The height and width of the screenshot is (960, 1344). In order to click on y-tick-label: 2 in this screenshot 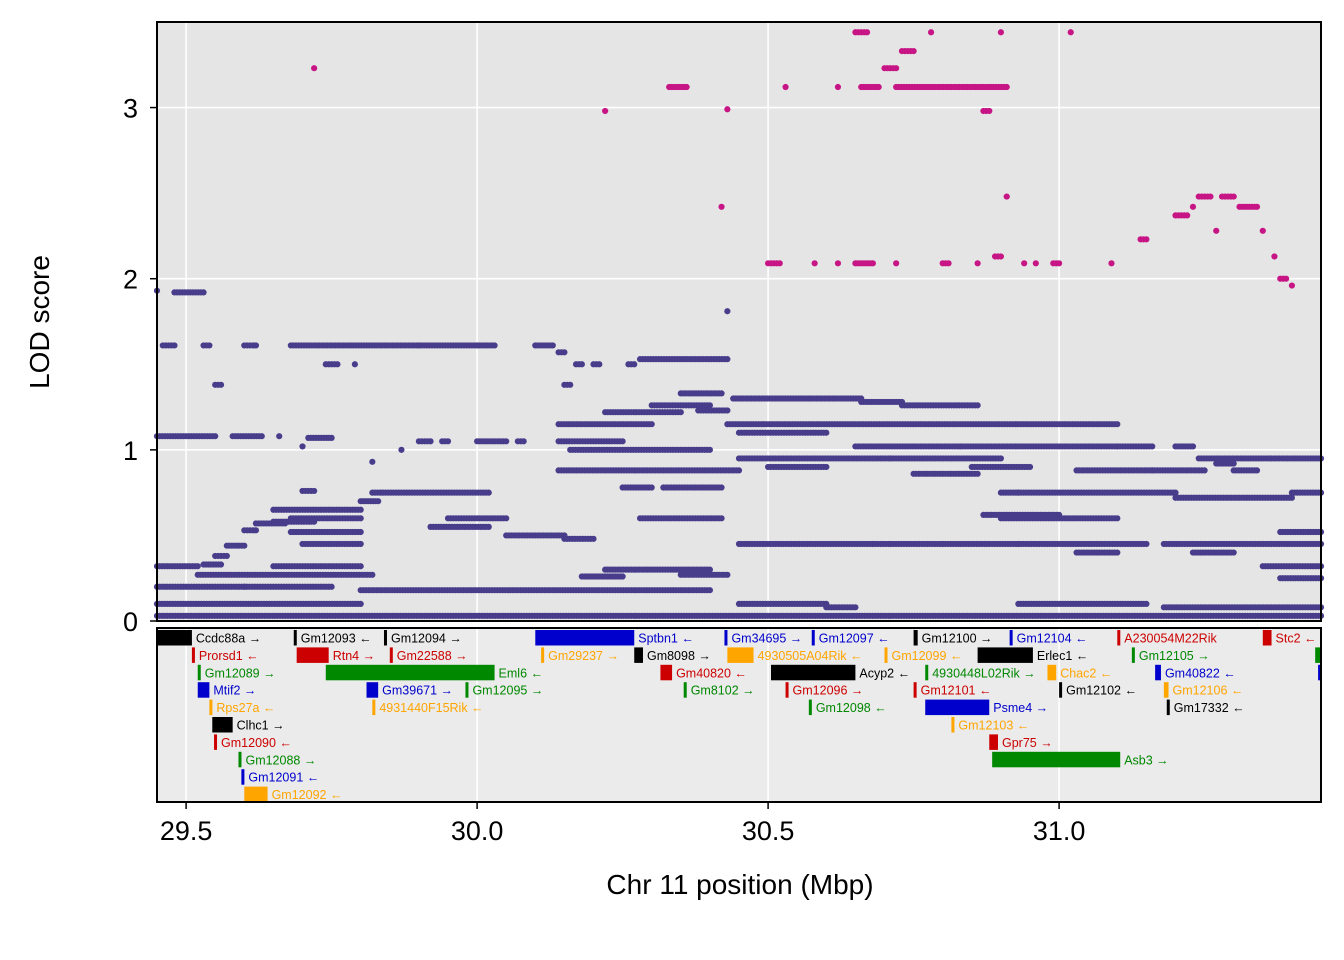, I will do `click(130, 280)`.